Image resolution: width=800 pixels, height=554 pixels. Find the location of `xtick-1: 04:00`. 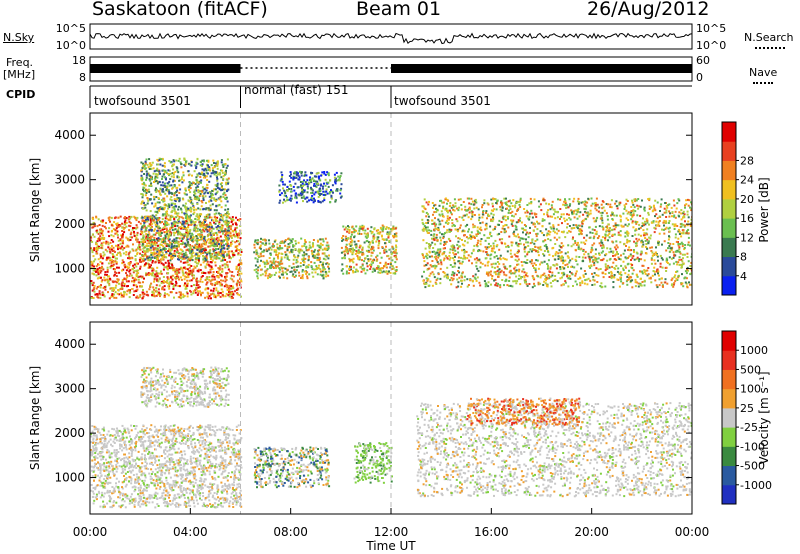

xtick-1: 04:00 is located at coordinates (190, 532).